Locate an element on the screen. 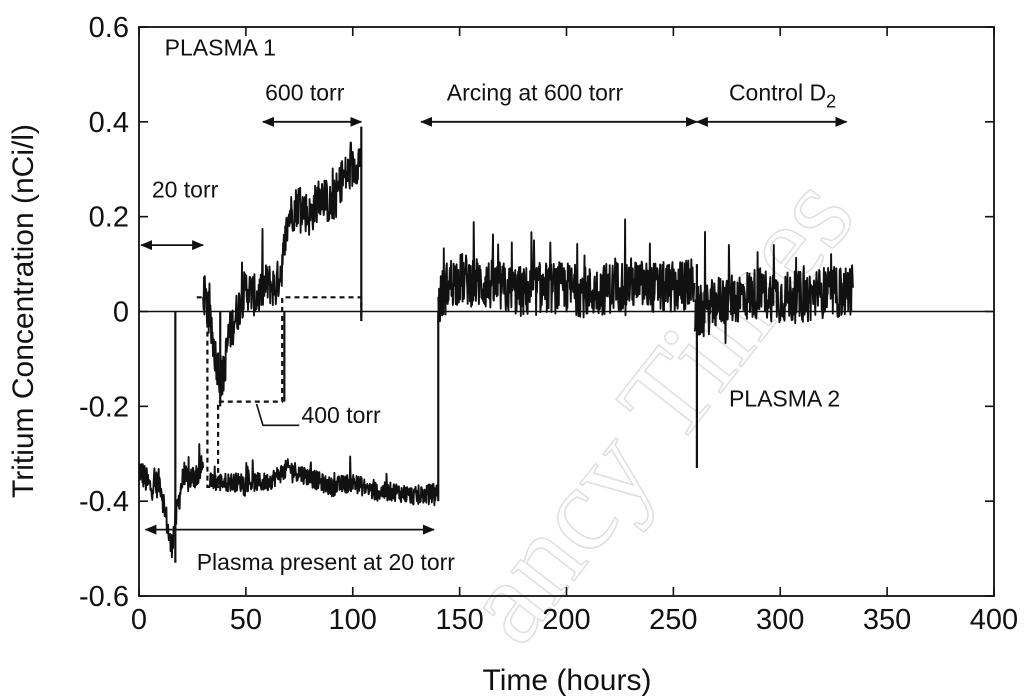 Image resolution: width=1034 pixels, height=700 pixels. y-axis-title: Tritium Concentration (nCi/l) is located at coordinates (23, 311).